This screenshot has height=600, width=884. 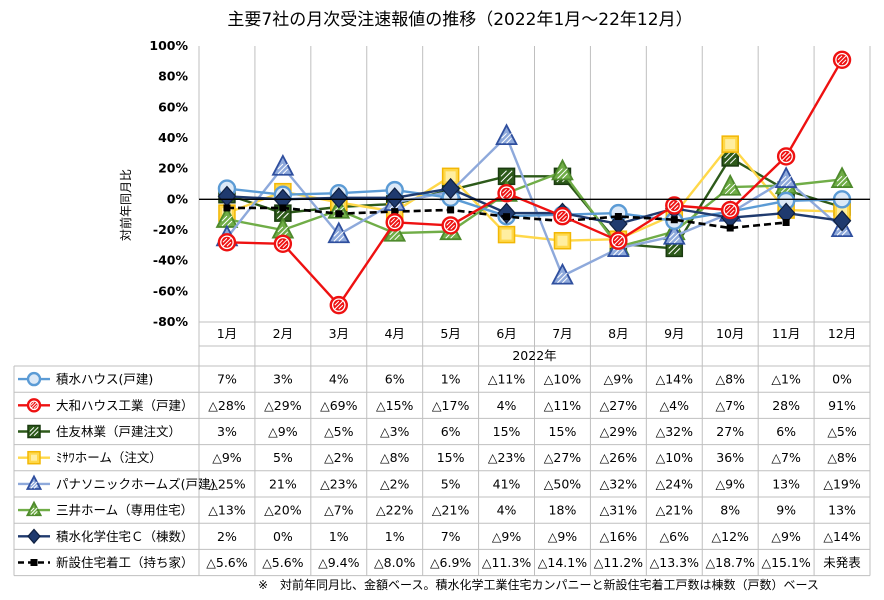 I want to click on table-cell: △21%, so click(x=675, y=510).